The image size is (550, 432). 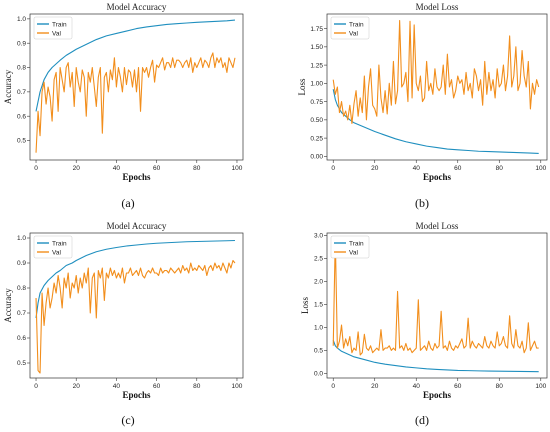 What do you see at coordinates (422, 420) in the screenshot?
I see `panel-caption: (d)` at bounding box center [422, 420].